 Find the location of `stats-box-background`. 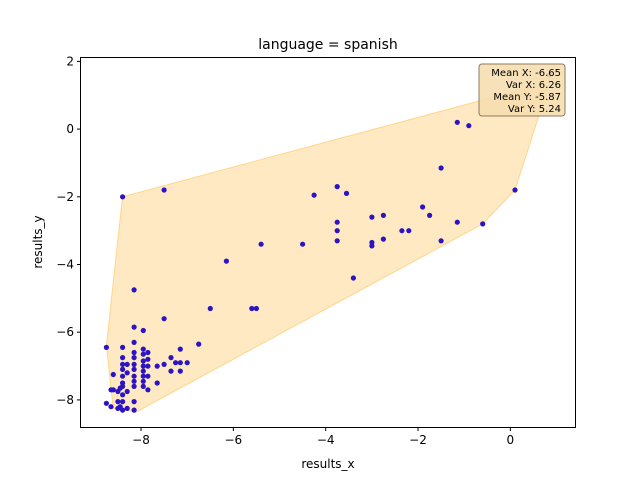

stats-box-background is located at coordinates (522, 90).